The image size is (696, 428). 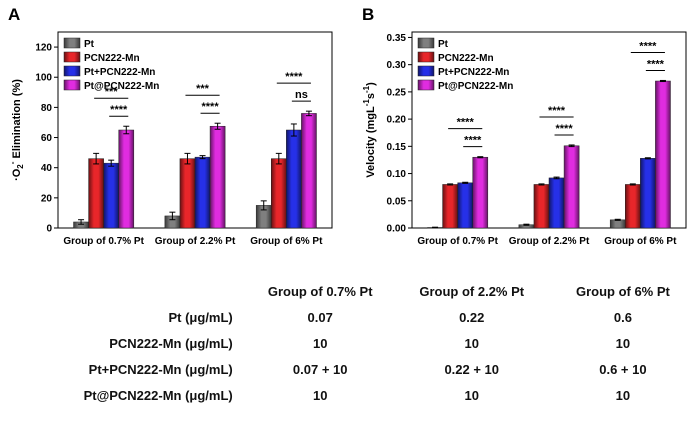 I want to click on panel-b-letter: B, so click(x=368, y=14).